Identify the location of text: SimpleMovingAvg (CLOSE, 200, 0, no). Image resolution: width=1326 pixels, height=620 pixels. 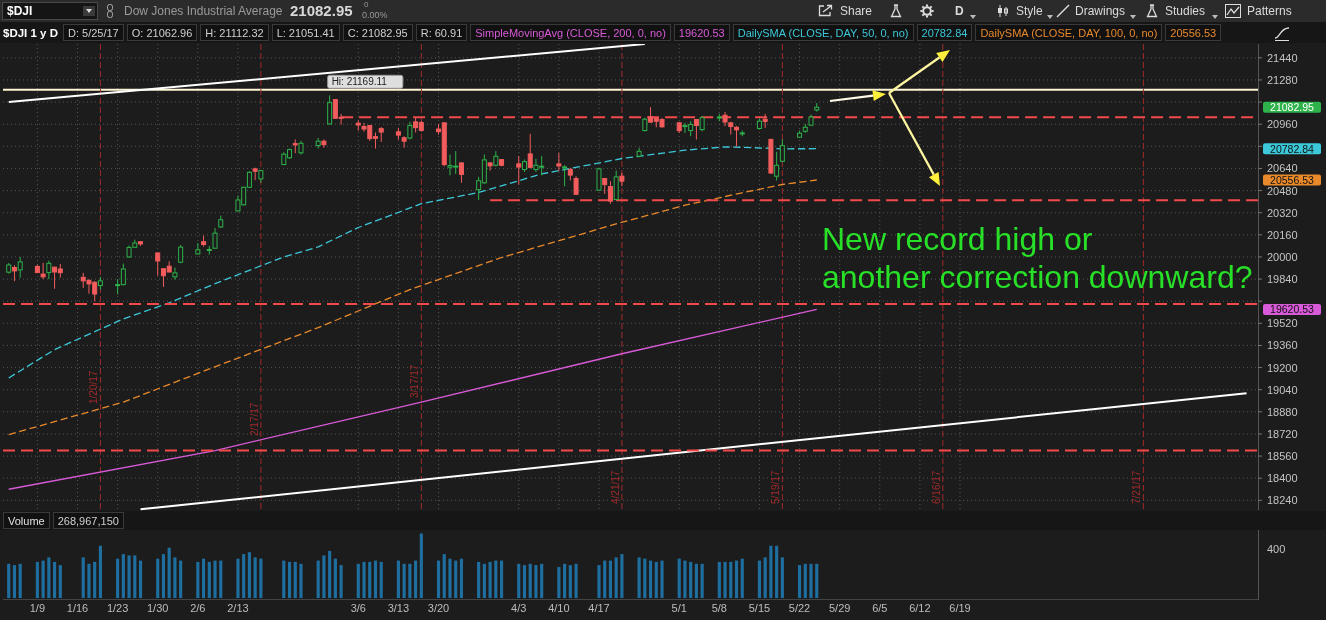
(570, 32).